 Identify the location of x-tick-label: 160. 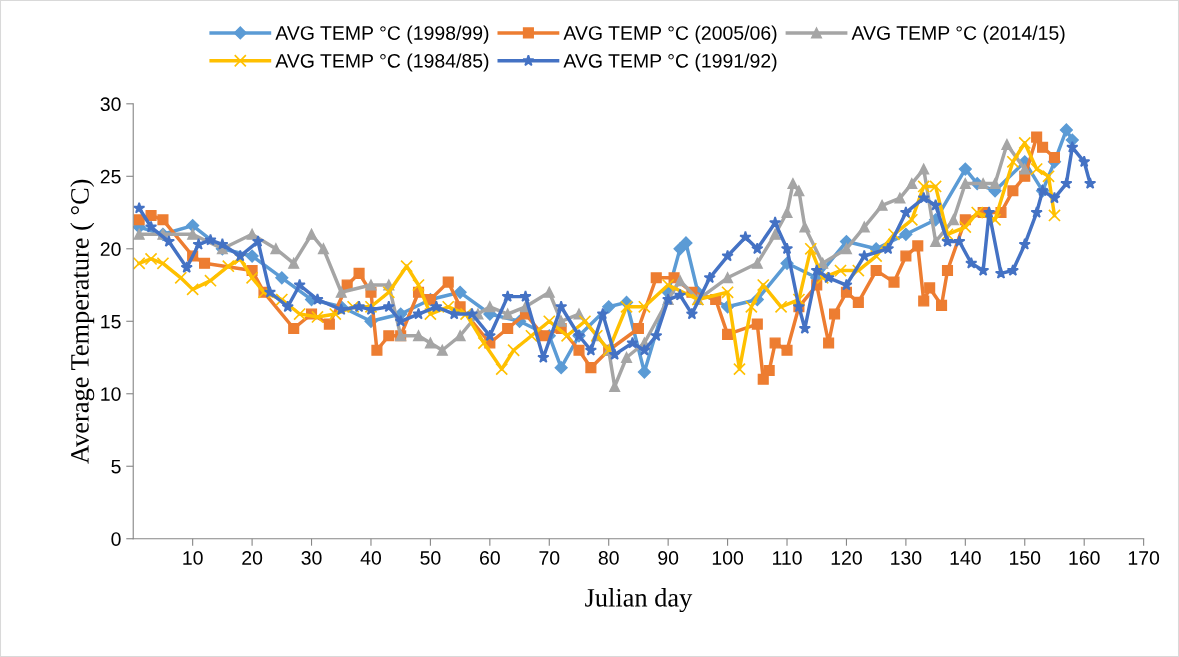
(1084, 558).